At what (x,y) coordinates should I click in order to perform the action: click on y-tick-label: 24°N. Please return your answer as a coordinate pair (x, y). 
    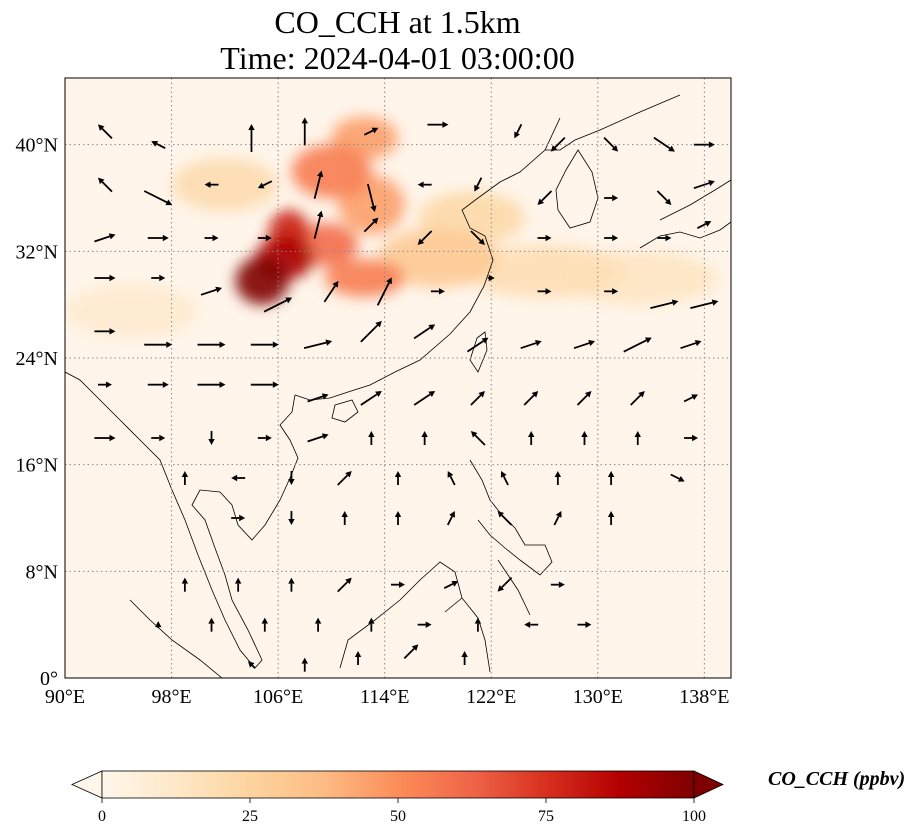
    Looking at the image, I should click on (37, 359).